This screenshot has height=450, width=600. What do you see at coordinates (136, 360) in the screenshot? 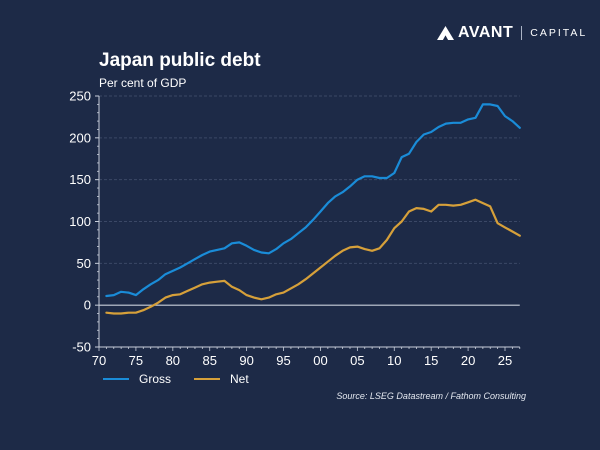
I see `x-tick-label: 75` at bounding box center [136, 360].